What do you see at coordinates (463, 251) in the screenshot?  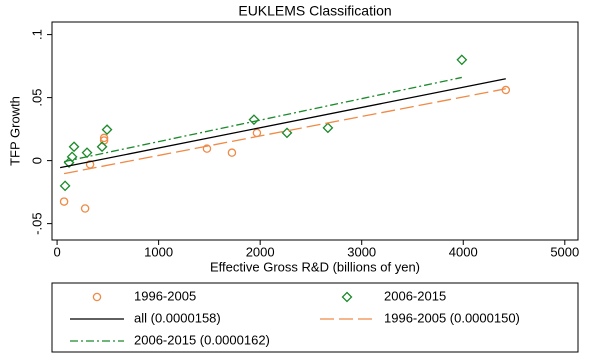 I see `x-tick-label: 4000` at bounding box center [463, 251].